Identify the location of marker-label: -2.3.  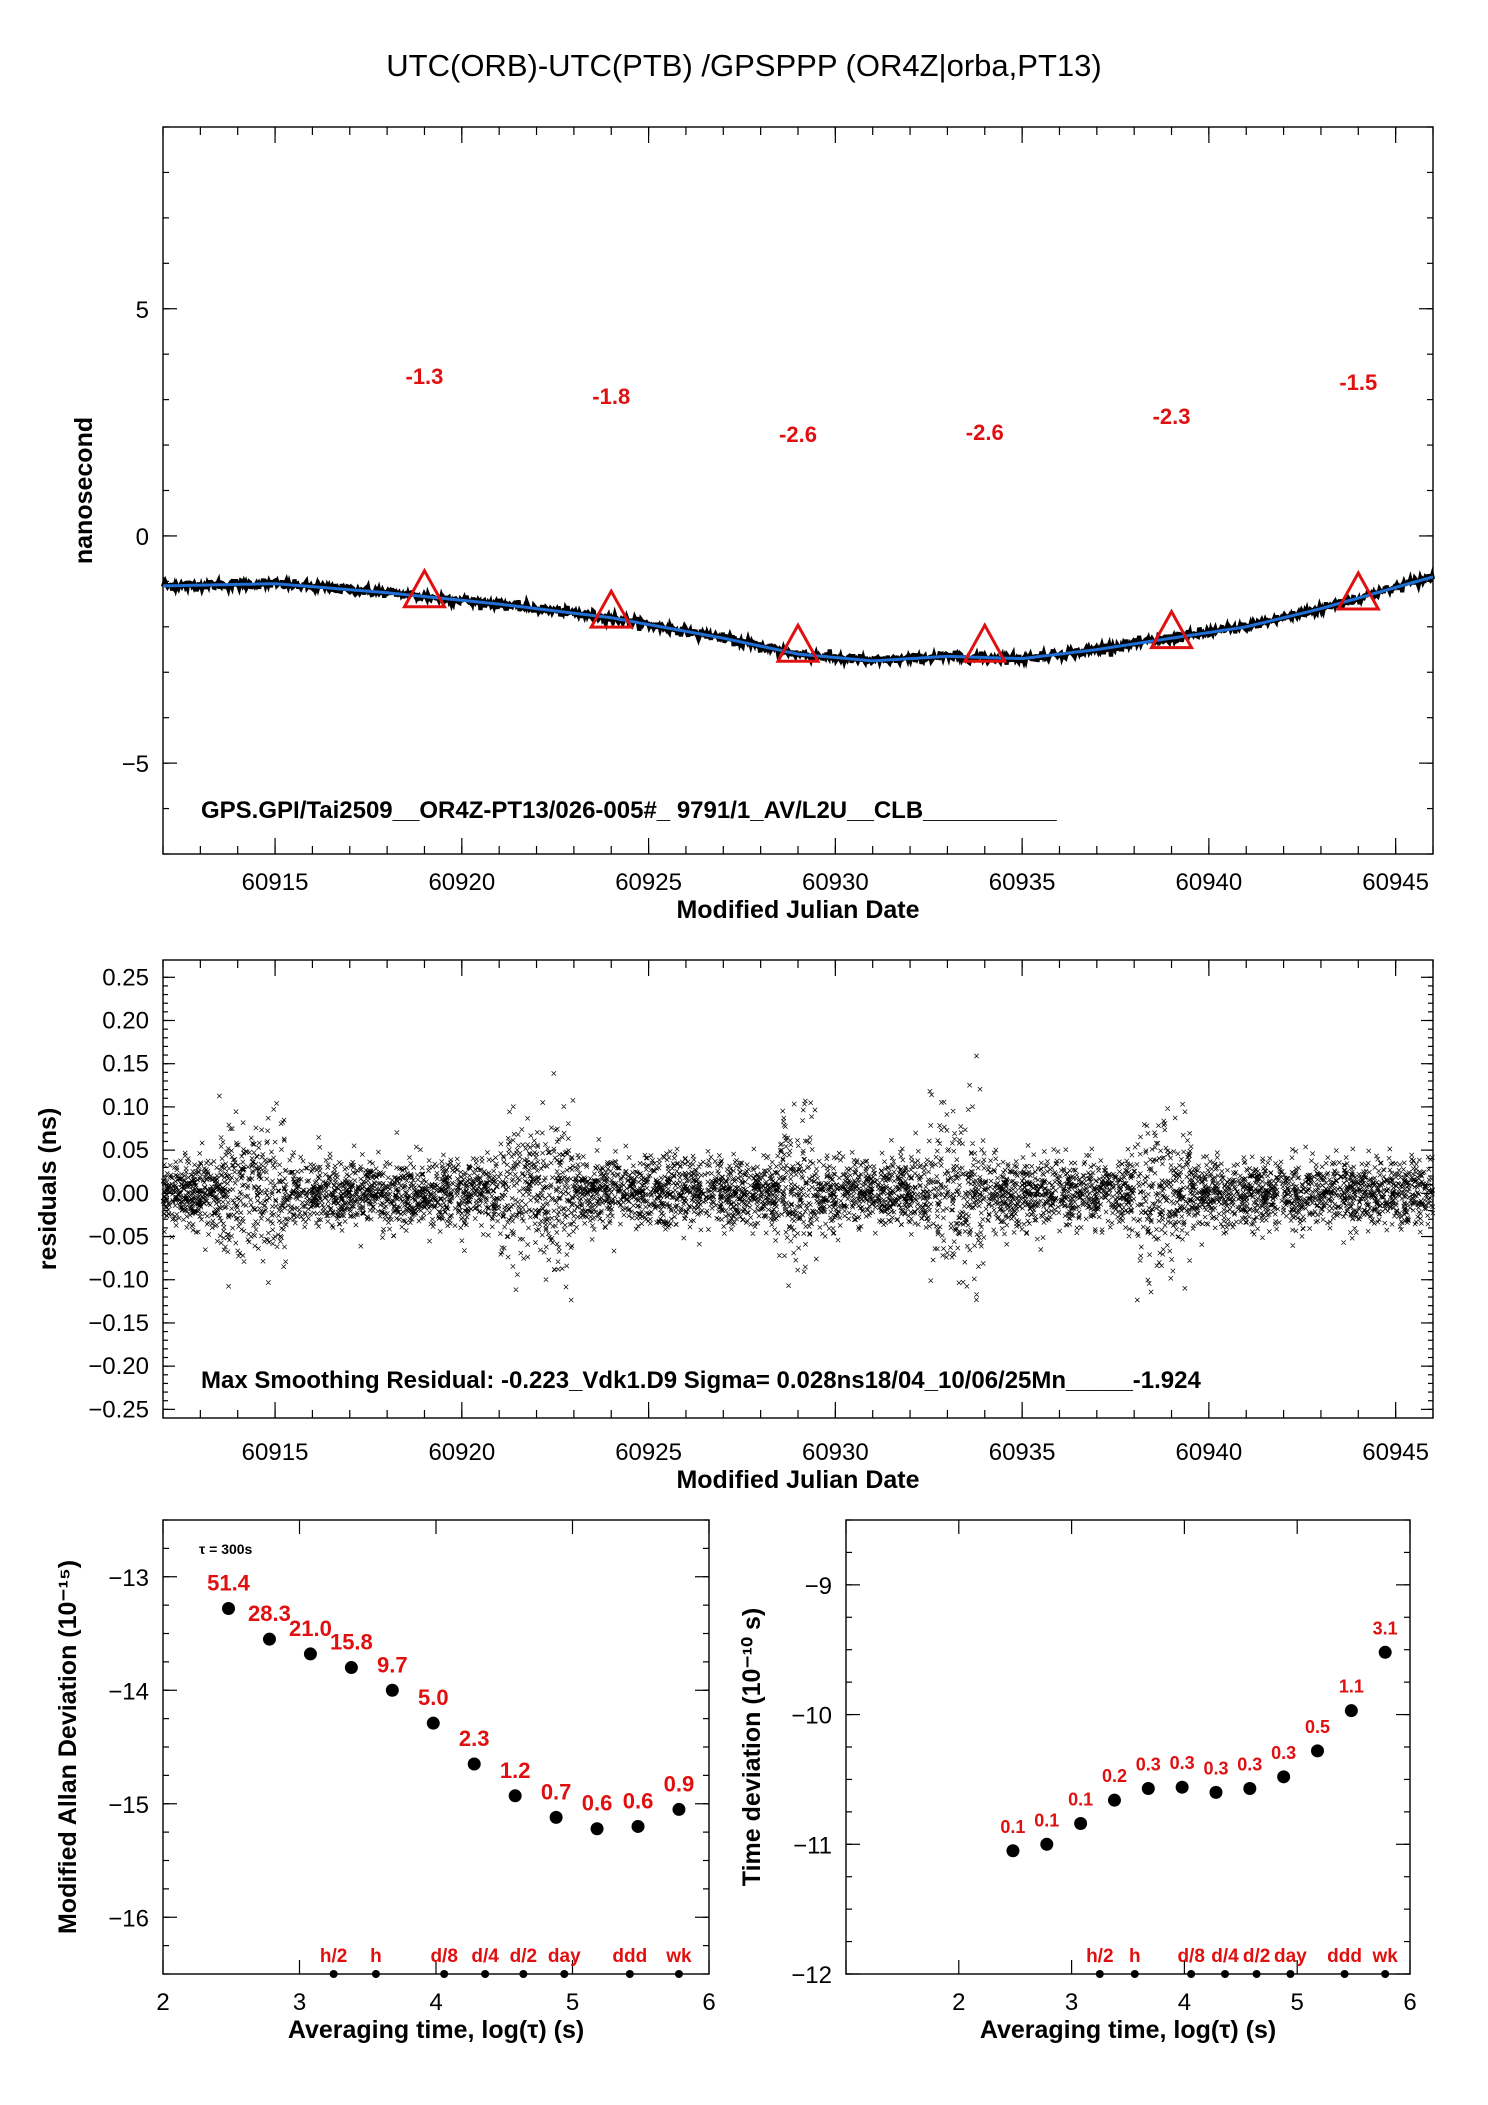
(1172, 416).